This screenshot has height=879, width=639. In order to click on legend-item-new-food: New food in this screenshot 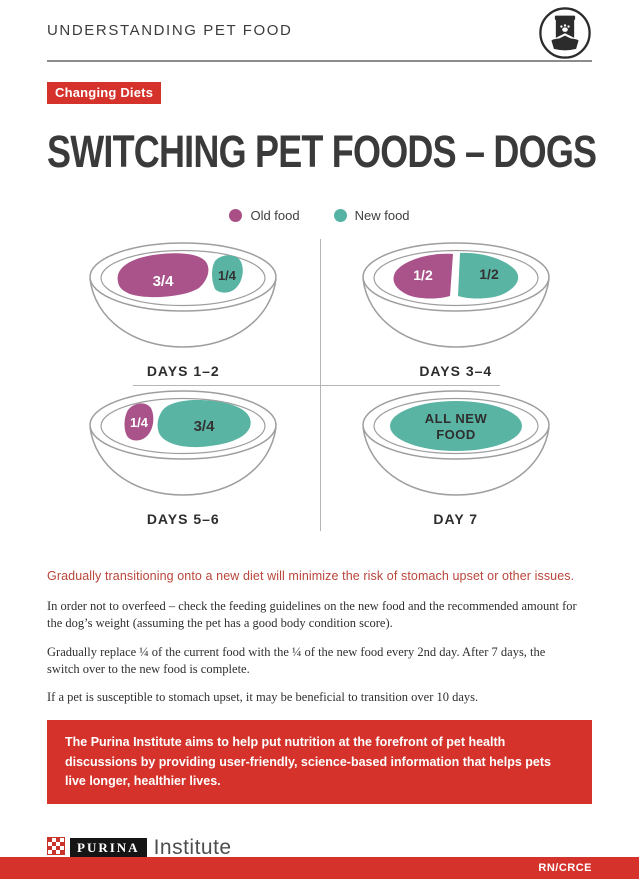, I will do `click(371, 215)`.